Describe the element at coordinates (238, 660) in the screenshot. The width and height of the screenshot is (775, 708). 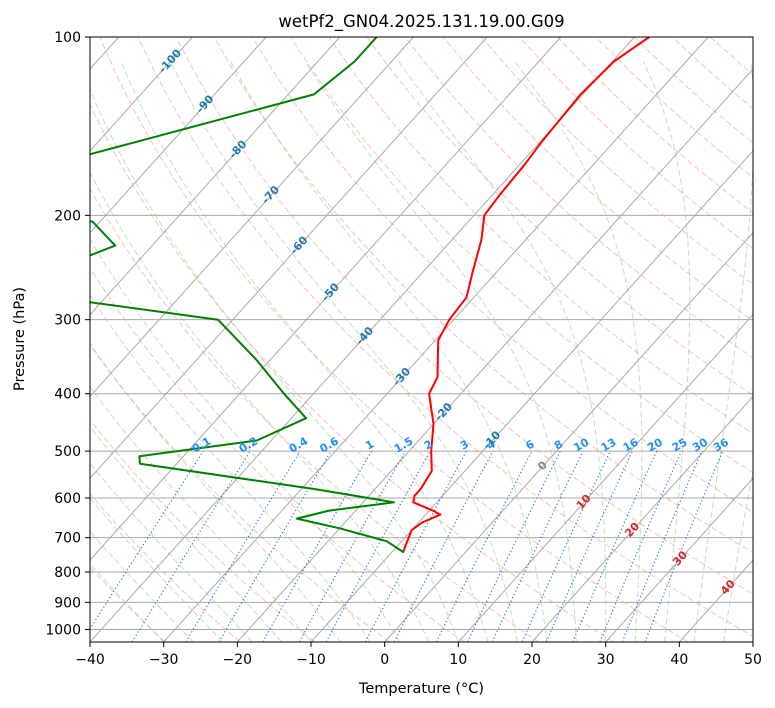
I see `x-tick-label: −20` at that location.